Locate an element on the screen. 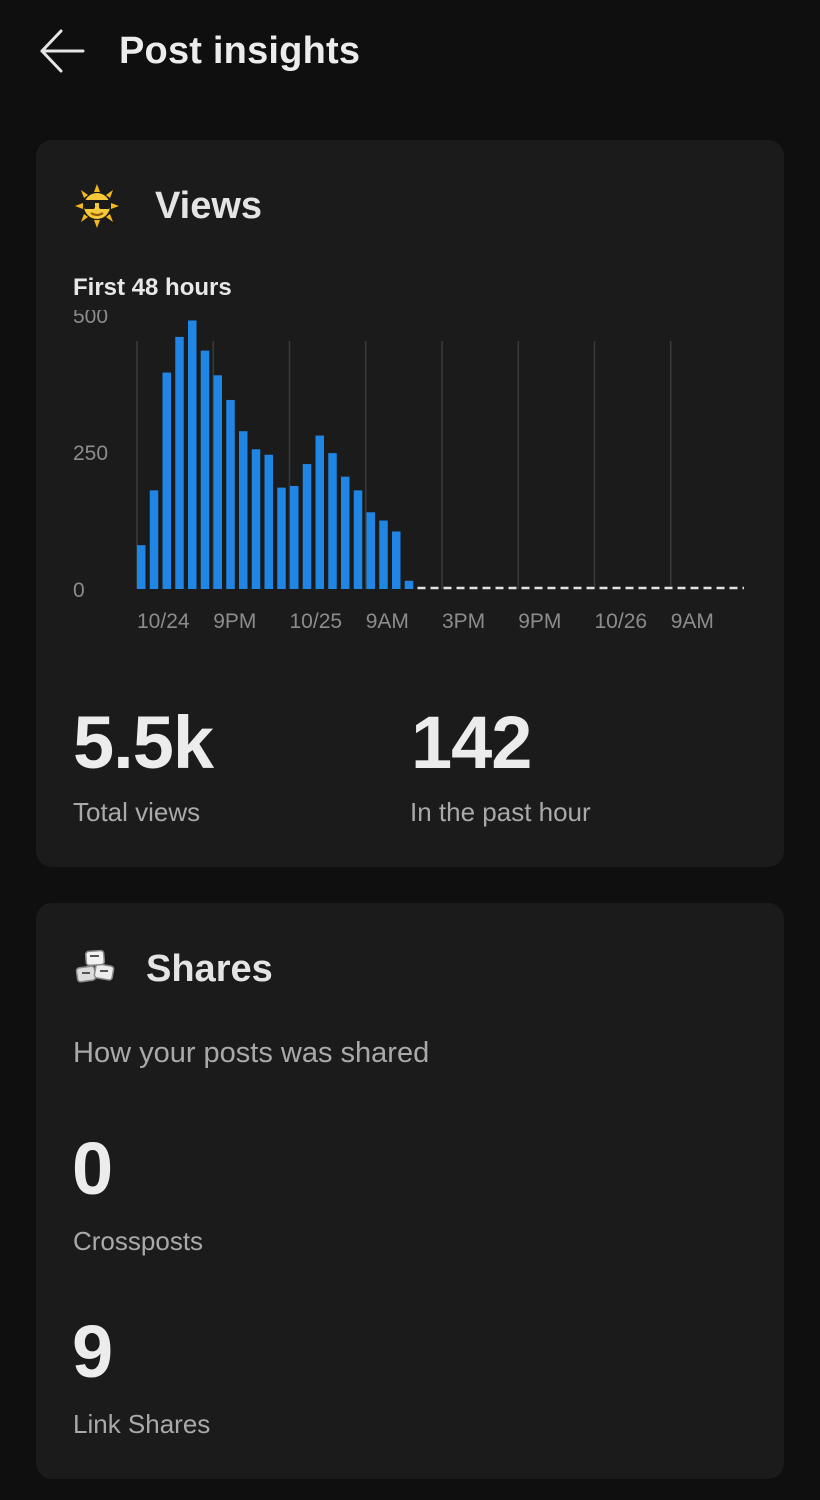 This screenshot has height=1500, width=820. shares-title: Shares is located at coordinates (209, 969).